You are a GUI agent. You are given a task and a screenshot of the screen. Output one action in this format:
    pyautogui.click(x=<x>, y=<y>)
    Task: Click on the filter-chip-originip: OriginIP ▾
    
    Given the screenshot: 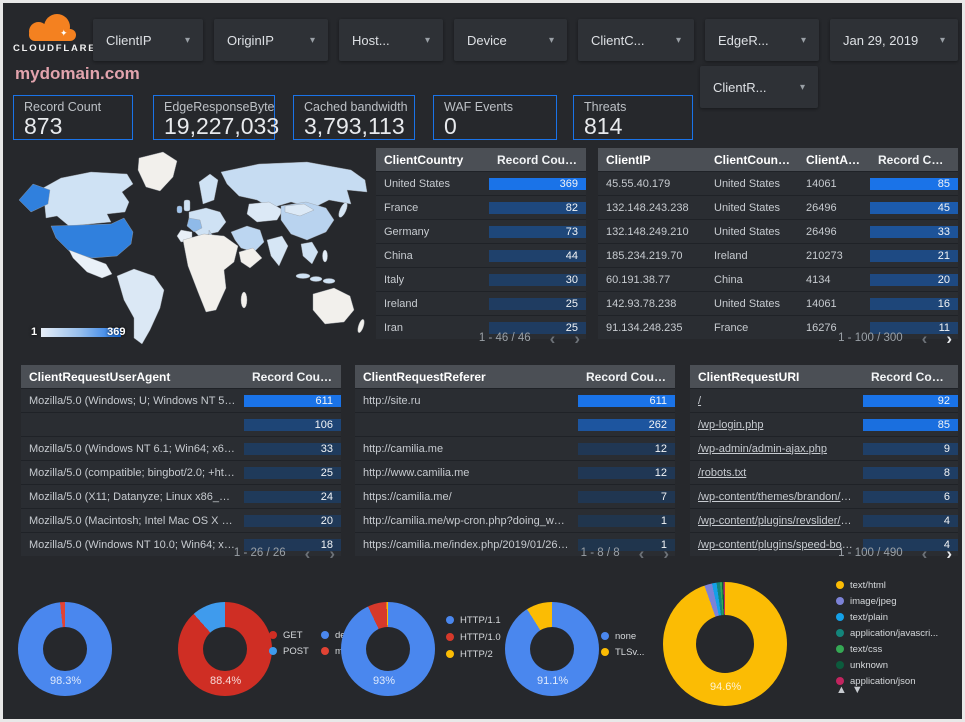 What is the action you would take?
    pyautogui.click(x=271, y=40)
    